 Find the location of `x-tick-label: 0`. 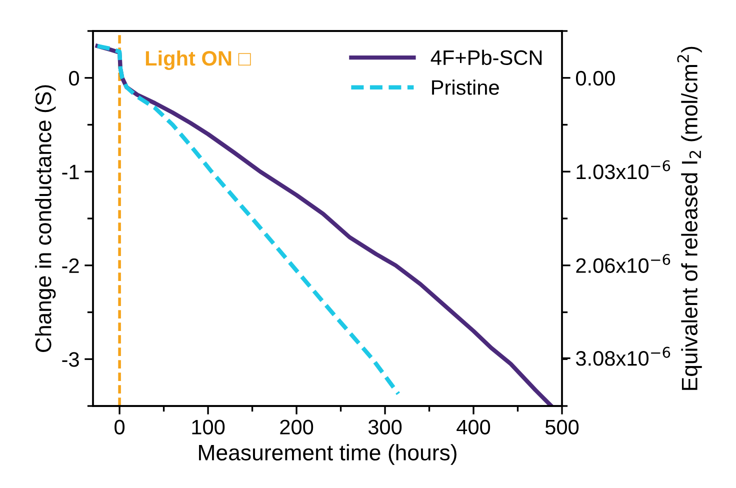

x-tick-label: 0 is located at coordinates (119, 427).